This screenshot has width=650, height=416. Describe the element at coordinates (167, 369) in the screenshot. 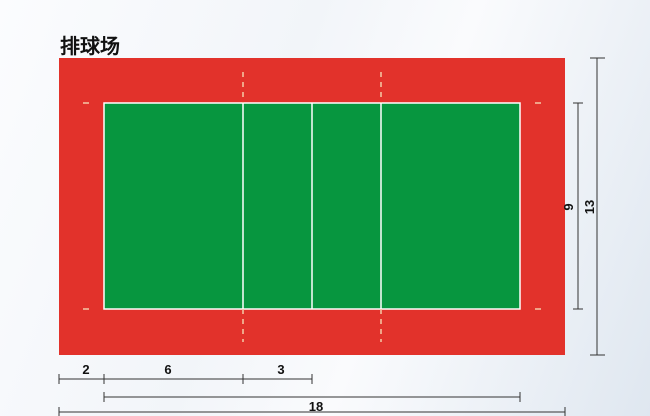

I see `dim-label-back-zone: 6` at that location.